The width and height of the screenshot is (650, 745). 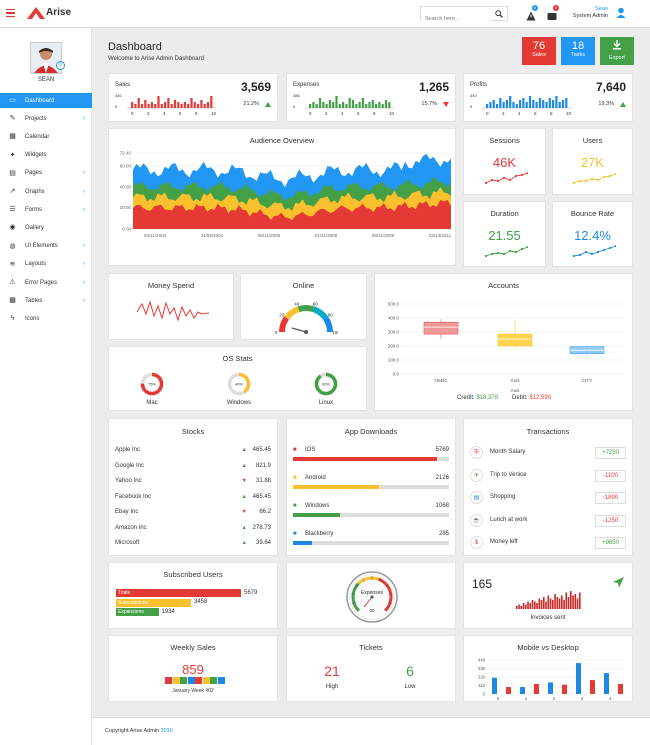 I want to click on sidebar-item-icons: ϟ Icons, so click(x=46, y=318).